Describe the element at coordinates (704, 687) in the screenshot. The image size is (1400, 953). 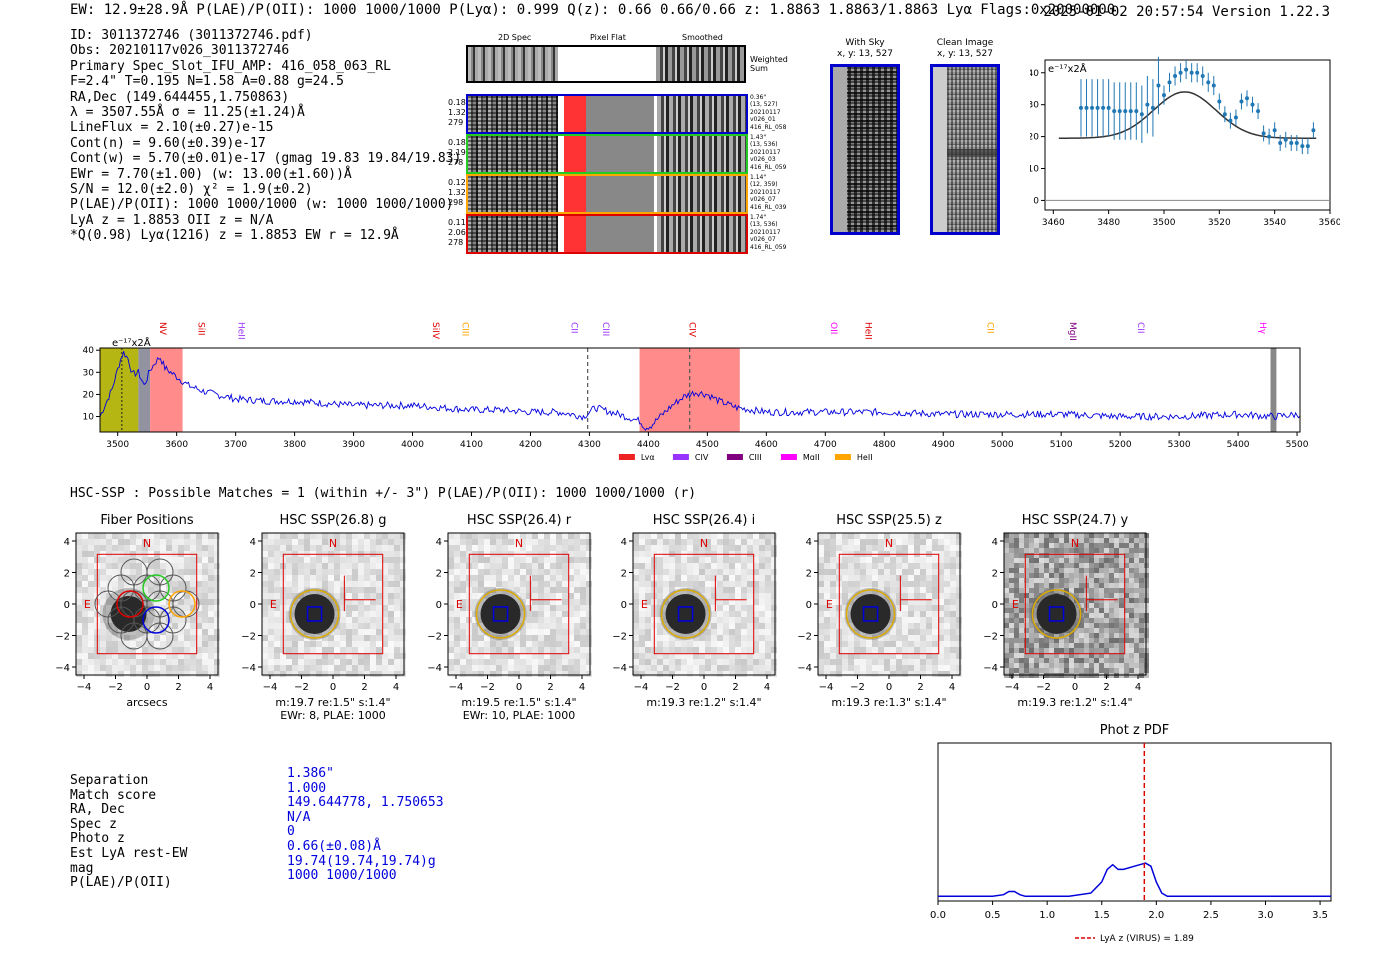
I see `x-tick-label: 0` at that location.